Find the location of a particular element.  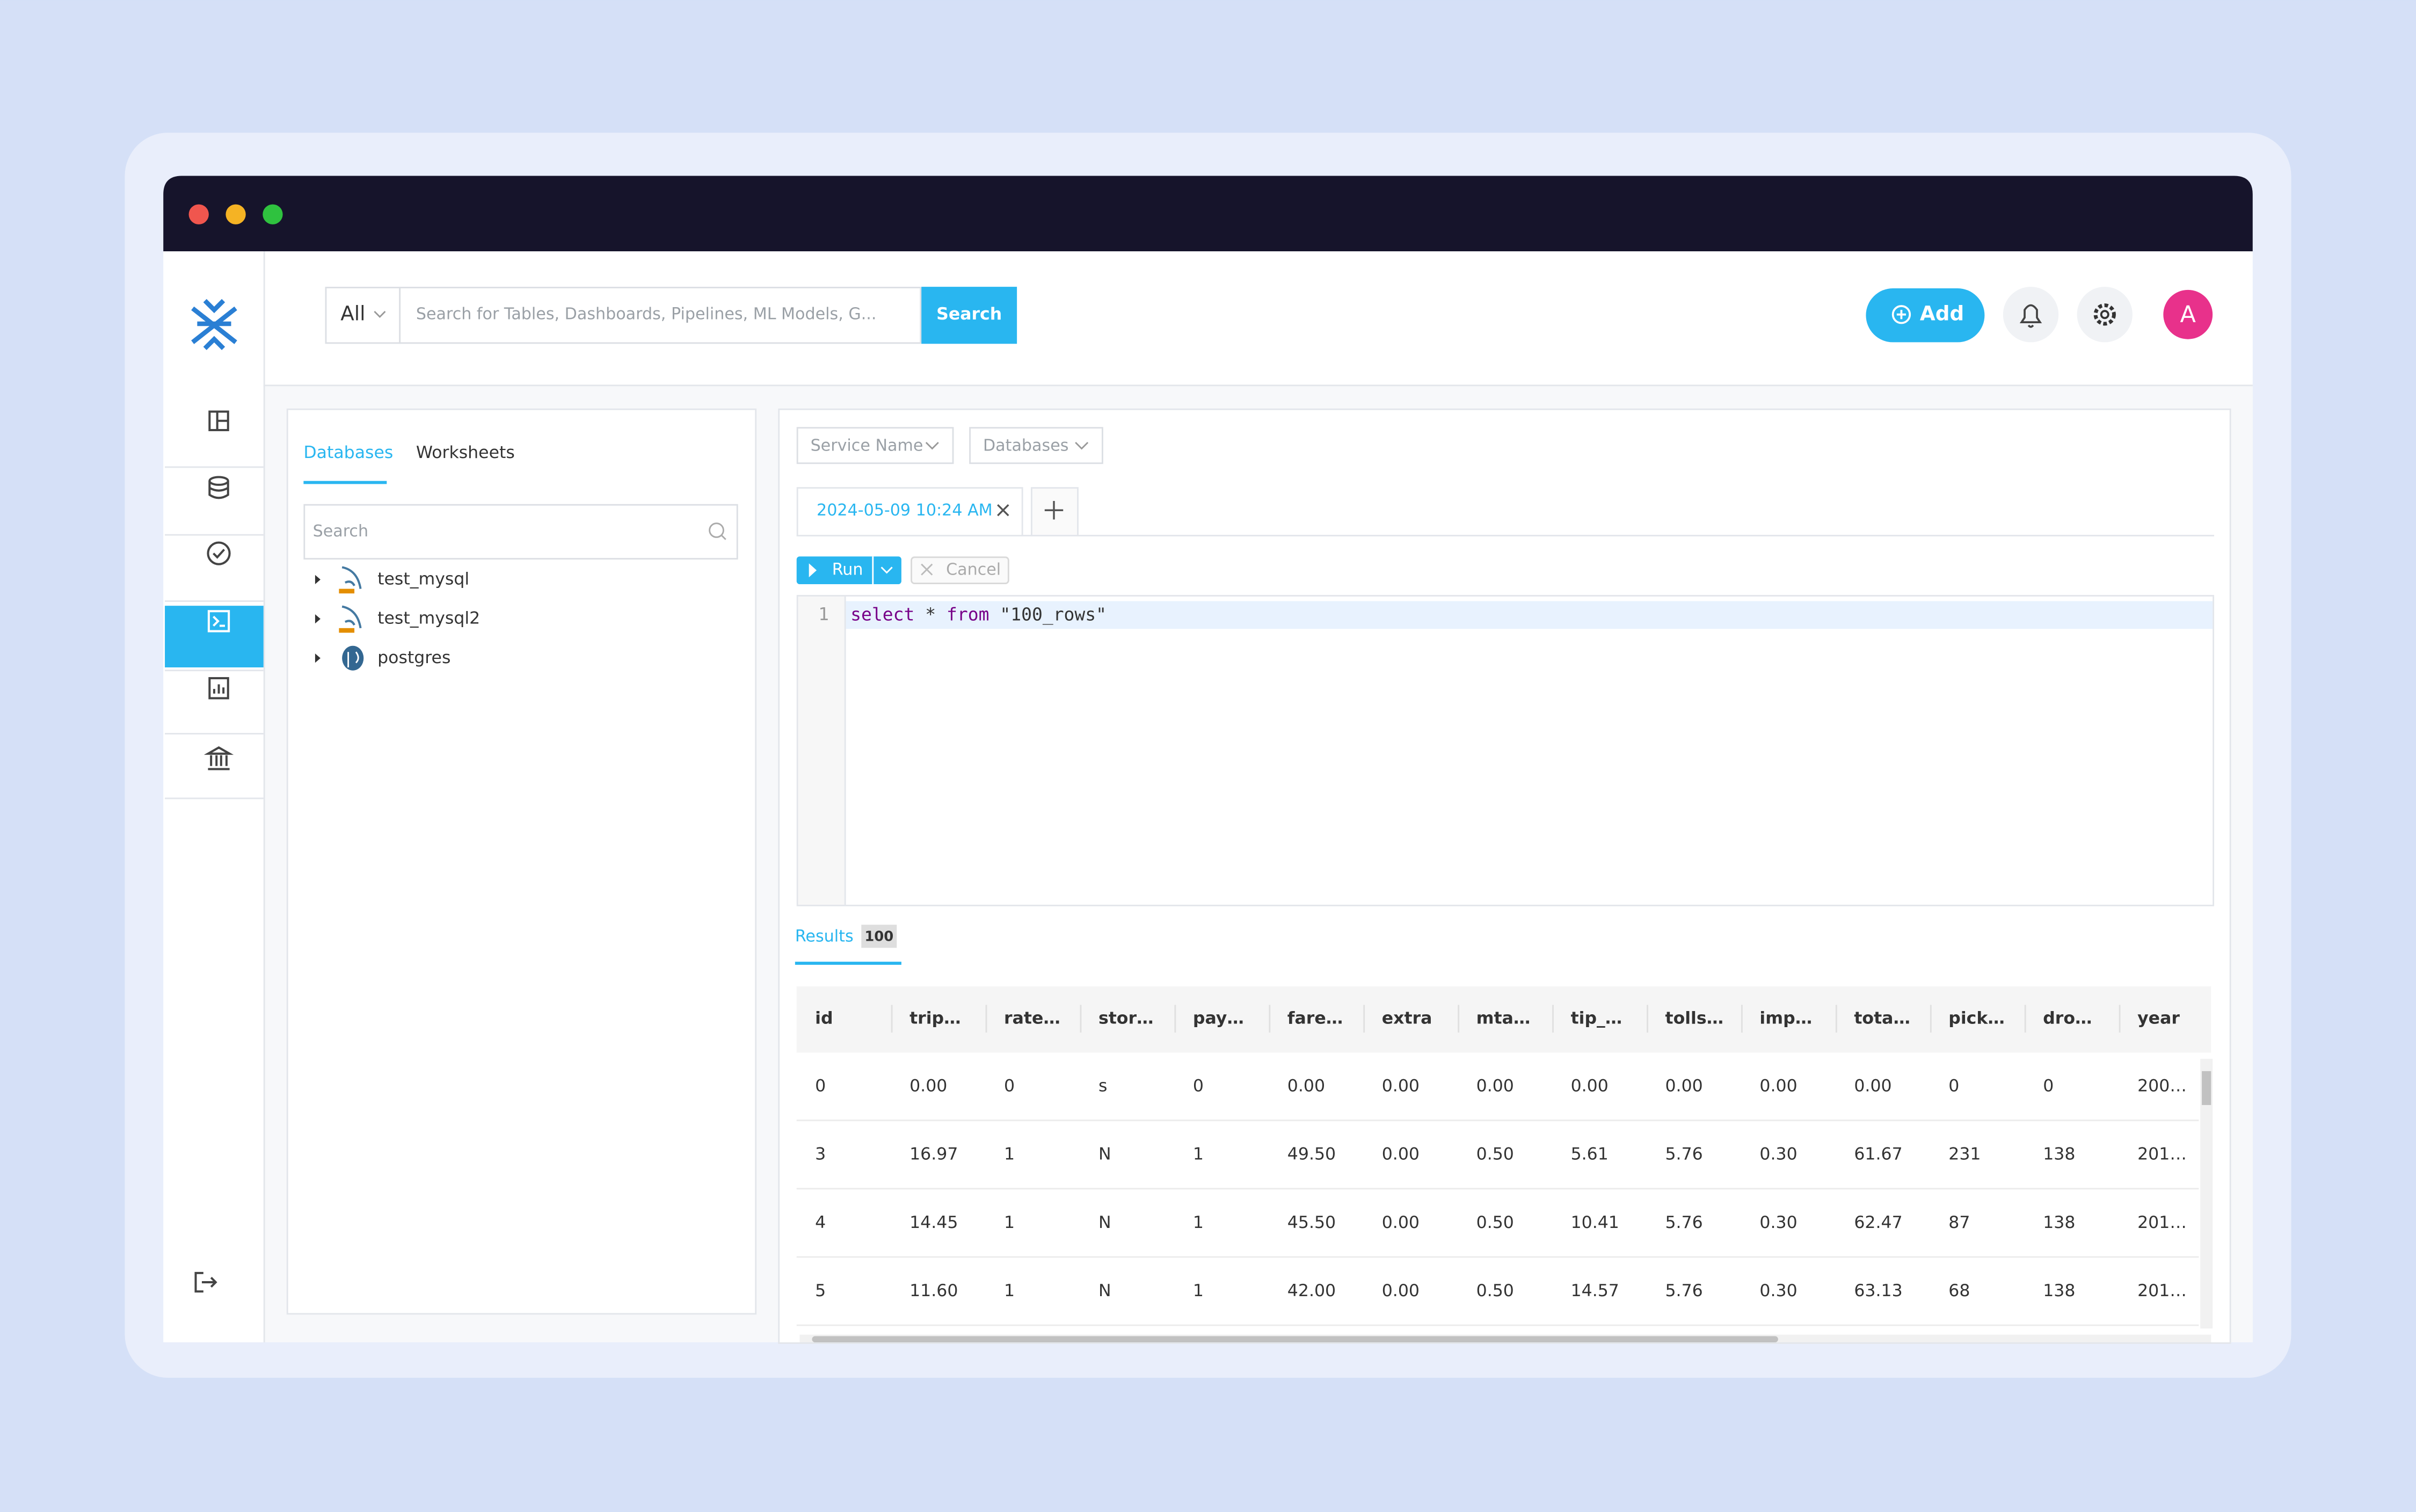

sql-token: select is located at coordinates (882, 614).